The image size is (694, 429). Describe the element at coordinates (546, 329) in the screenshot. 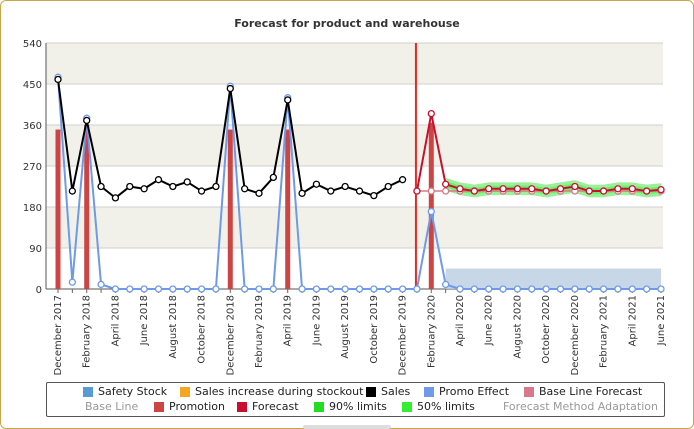

I see `x-tick-label: October 2020` at that location.